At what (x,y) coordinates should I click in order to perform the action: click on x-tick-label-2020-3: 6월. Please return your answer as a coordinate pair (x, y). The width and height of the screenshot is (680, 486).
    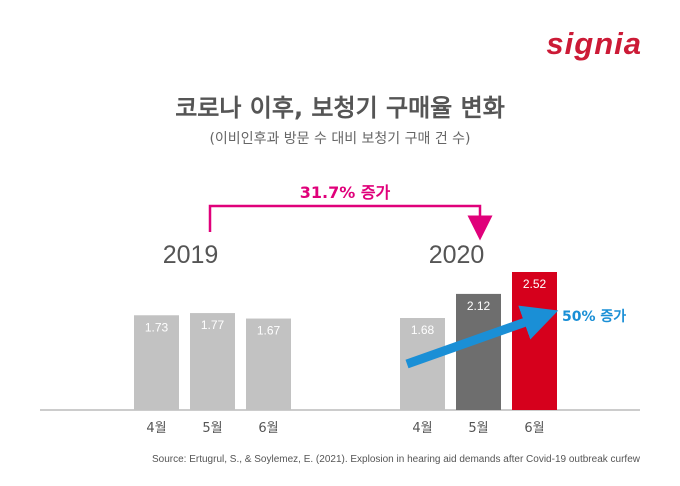
    Looking at the image, I should click on (534, 428).